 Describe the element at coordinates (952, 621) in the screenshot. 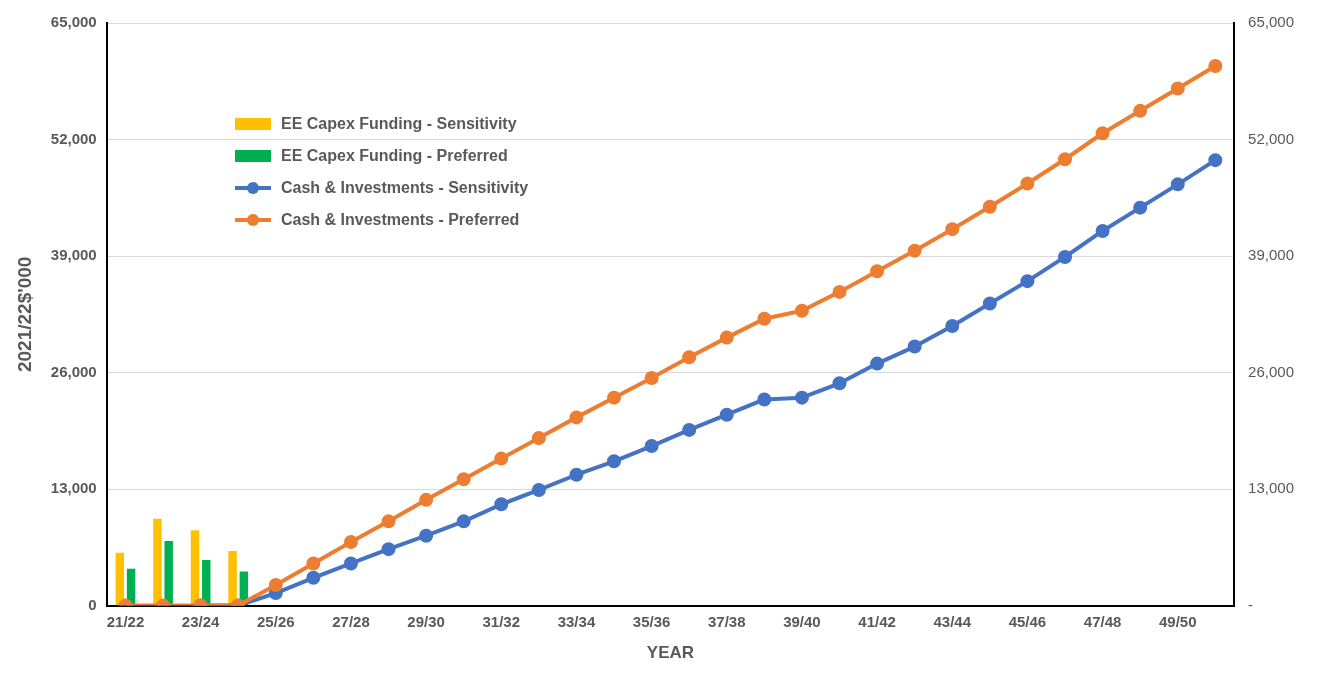

I see `x-tick-label: 43/44` at that location.